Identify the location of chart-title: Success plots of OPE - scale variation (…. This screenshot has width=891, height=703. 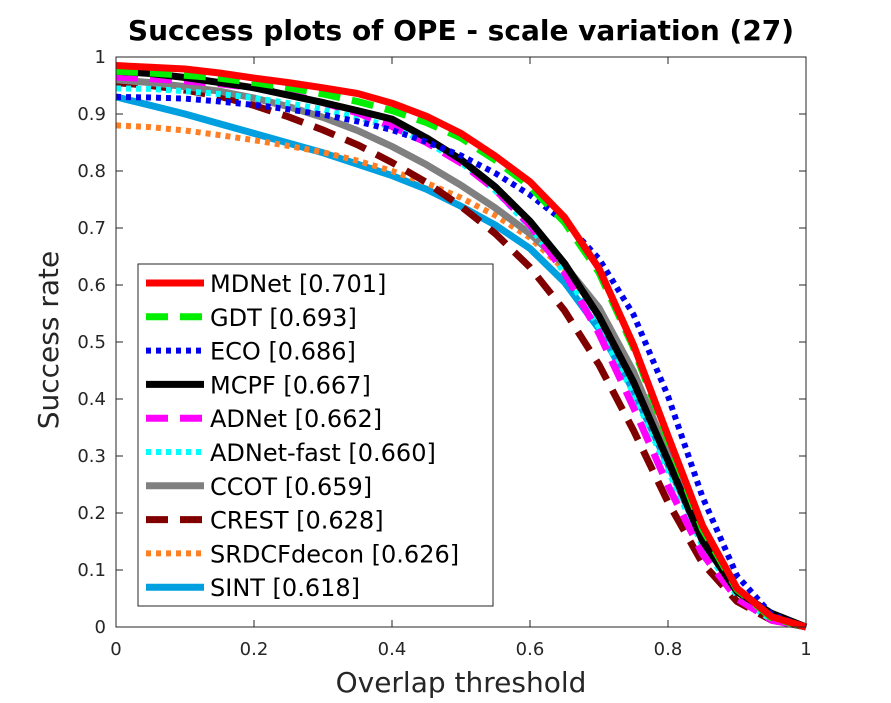
(461, 30).